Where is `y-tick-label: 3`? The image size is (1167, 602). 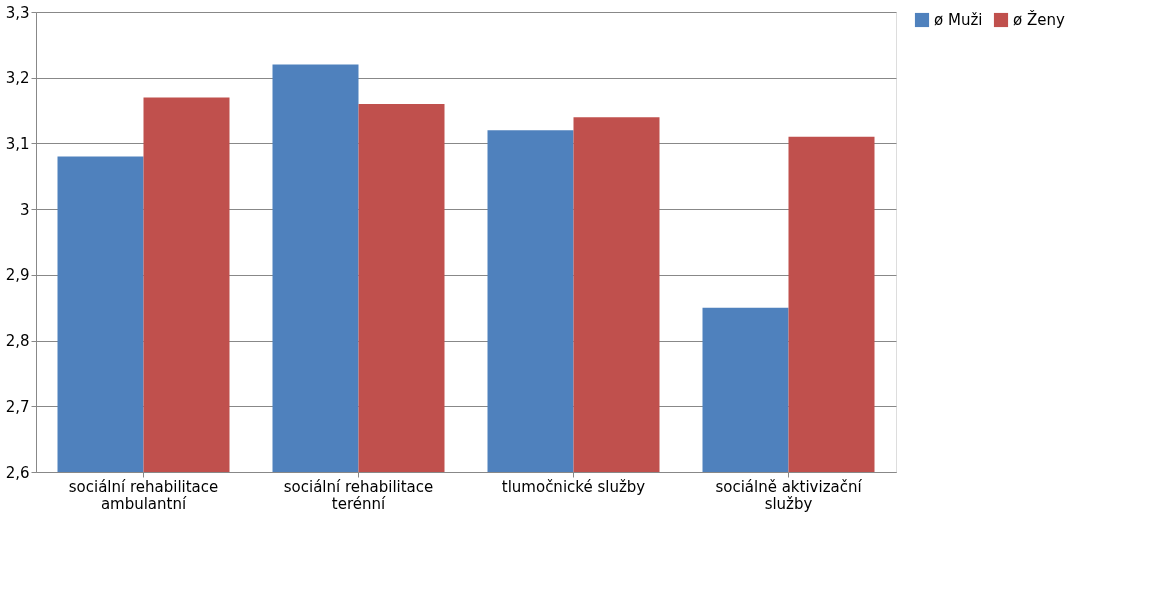 y-tick-label: 3 is located at coordinates (24, 209).